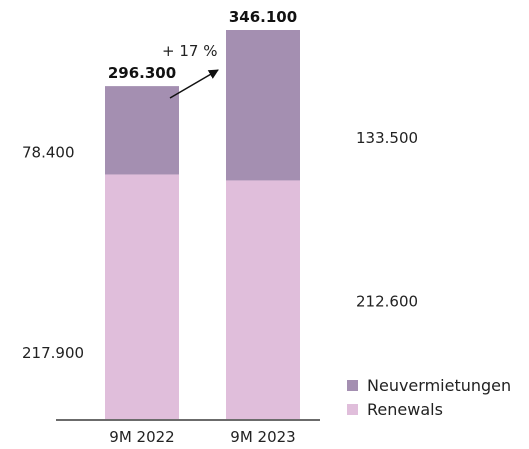 This screenshot has height=449, width=529. What do you see at coordinates (141, 437) in the screenshot?
I see `x-tick-label-1: 9M 2022` at bounding box center [141, 437].